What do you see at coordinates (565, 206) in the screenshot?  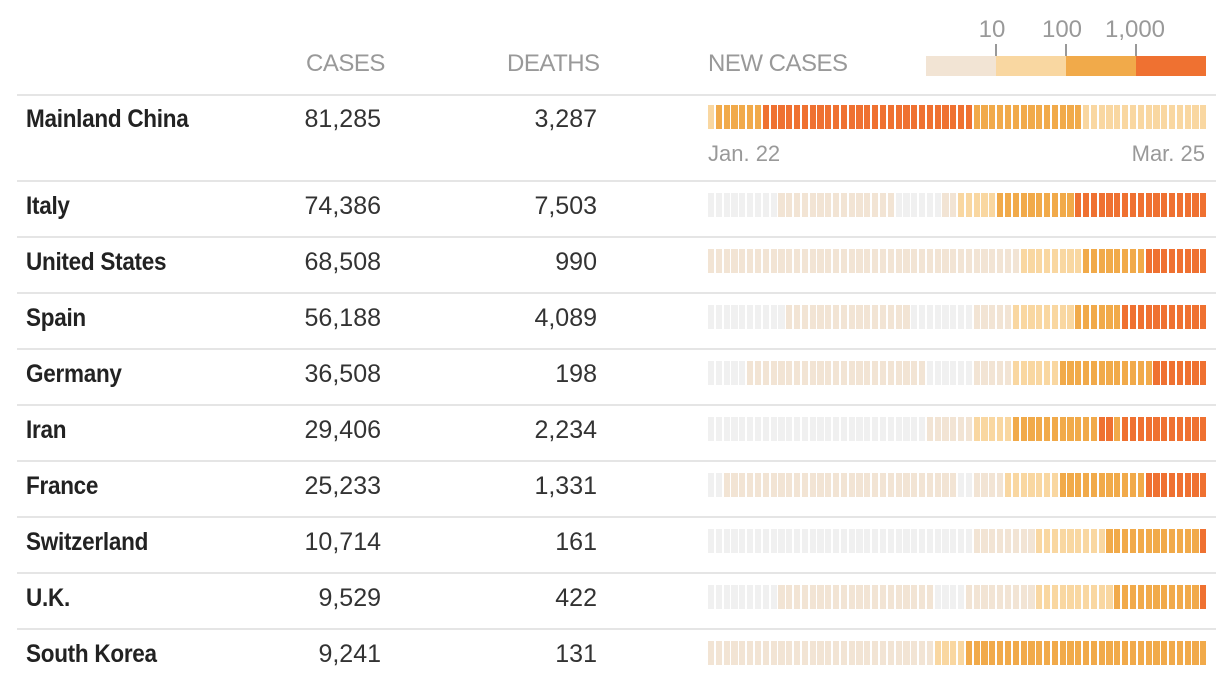 I see `deaths-value: 7,503` at bounding box center [565, 206].